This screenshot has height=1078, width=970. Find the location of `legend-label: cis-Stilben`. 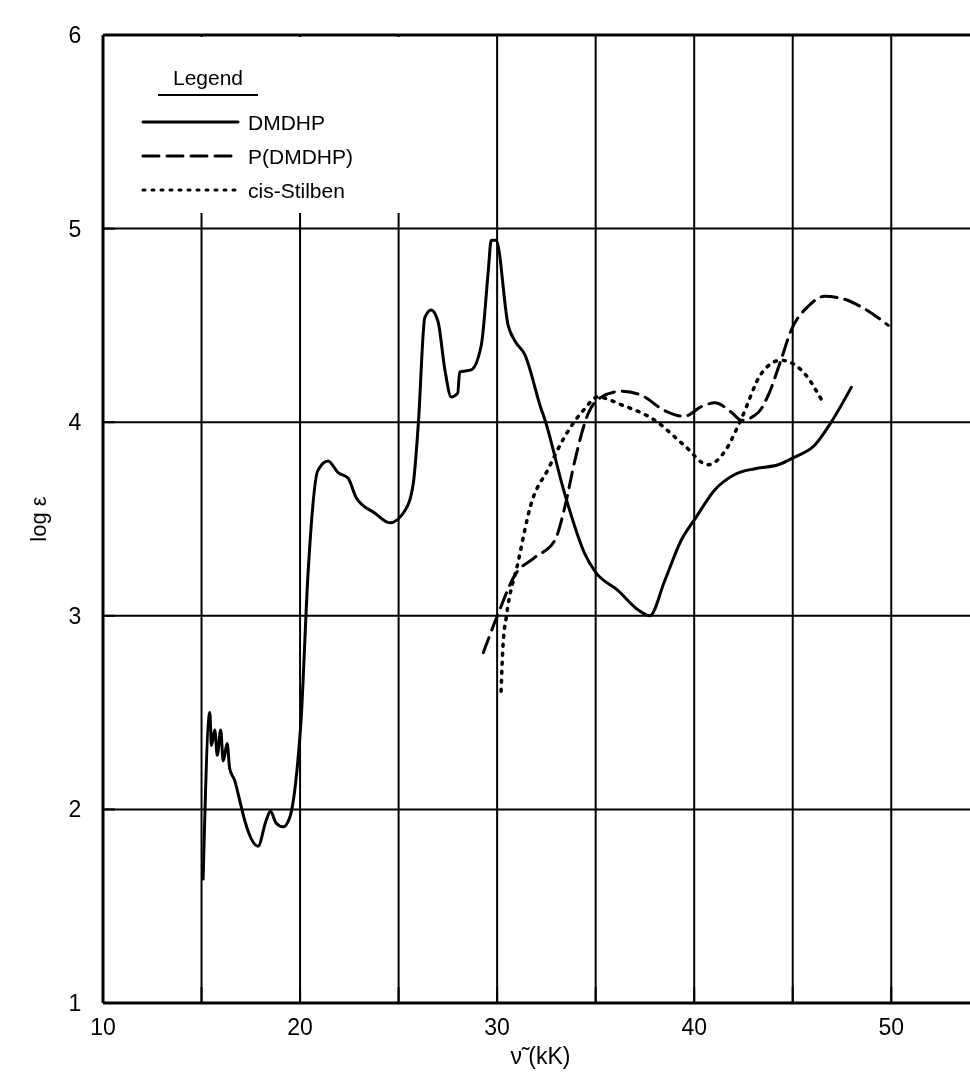

legend-label: cis-Stilben is located at coordinates (296, 190).